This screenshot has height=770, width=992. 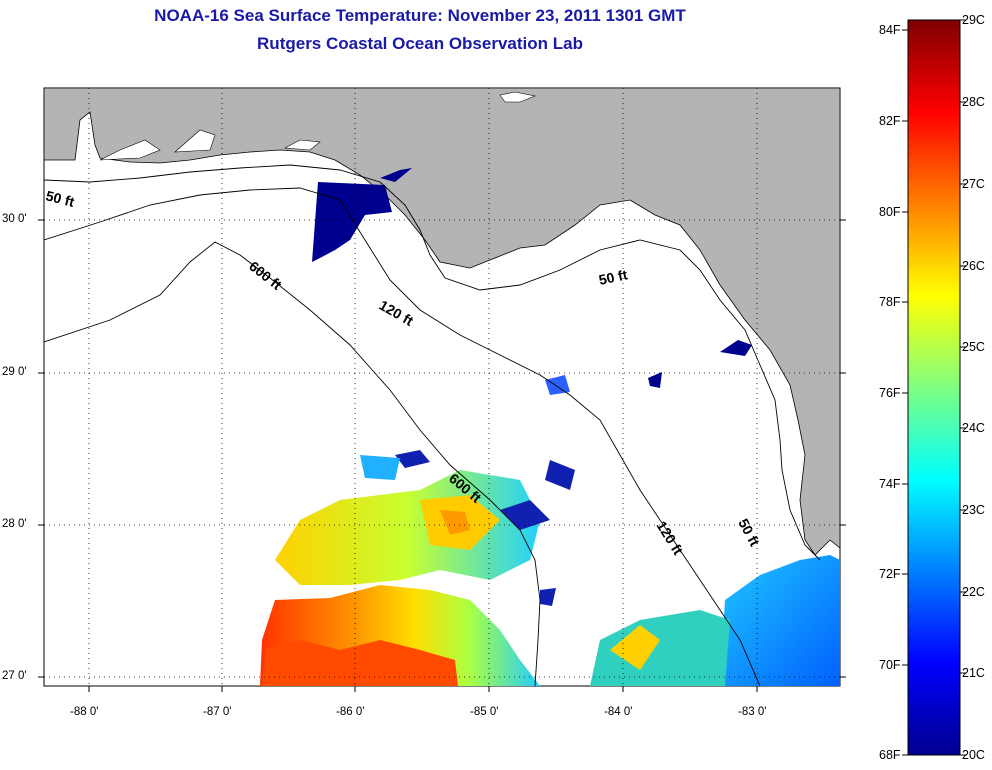 What do you see at coordinates (973, 266) in the screenshot?
I see `colorbar-label-c: 26C` at bounding box center [973, 266].